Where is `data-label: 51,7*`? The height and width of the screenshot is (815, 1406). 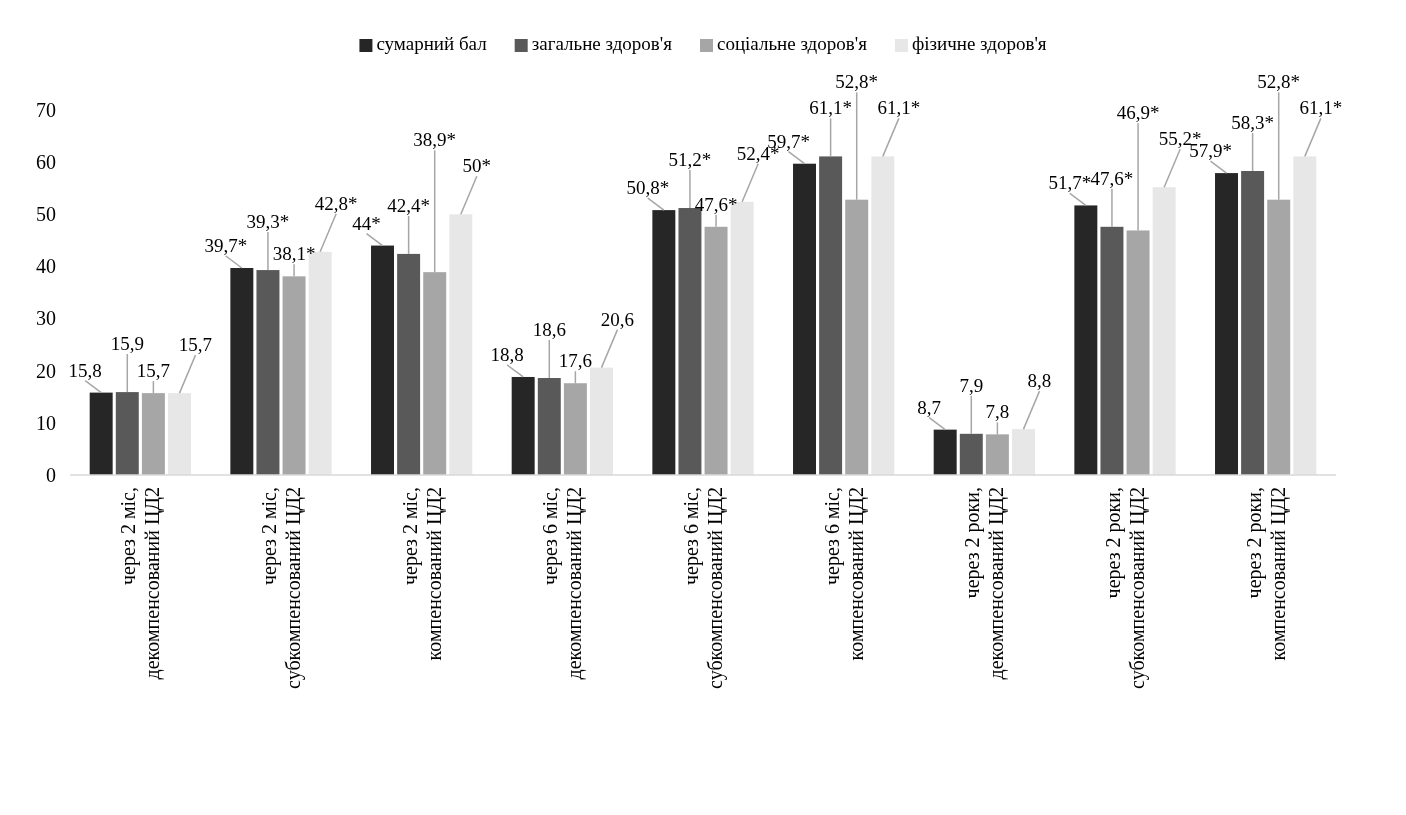 data-label: 51,7* is located at coordinates (1070, 183).